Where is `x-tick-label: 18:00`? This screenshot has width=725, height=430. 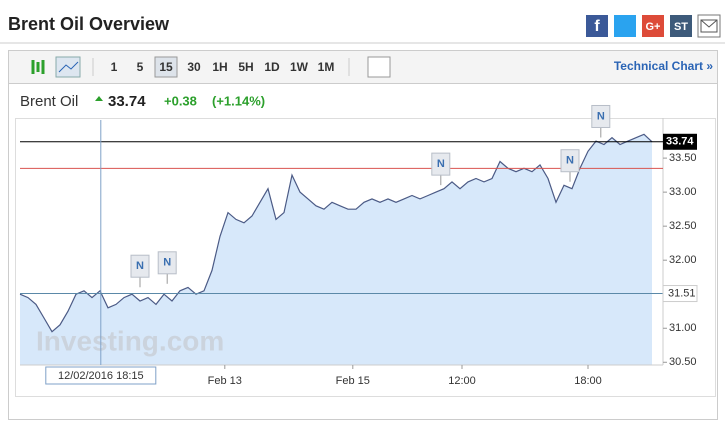
x-tick-label: 18:00 is located at coordinates (588, 381).